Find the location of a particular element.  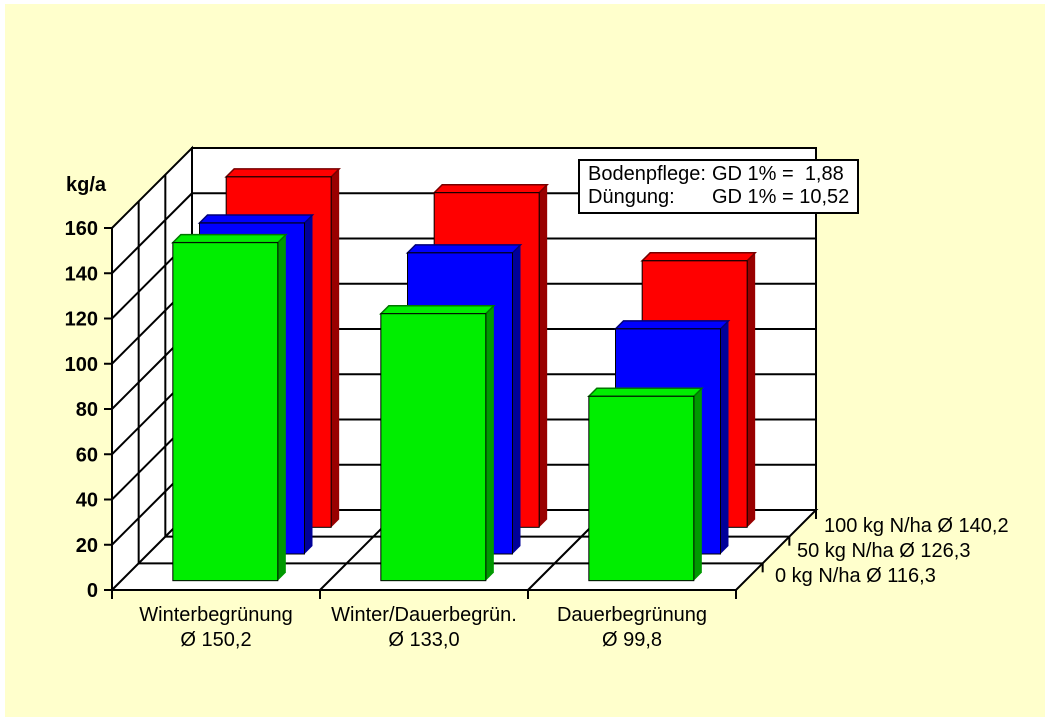

category-mean-label: Ø 133,0 is located at coordinates (423, 640).